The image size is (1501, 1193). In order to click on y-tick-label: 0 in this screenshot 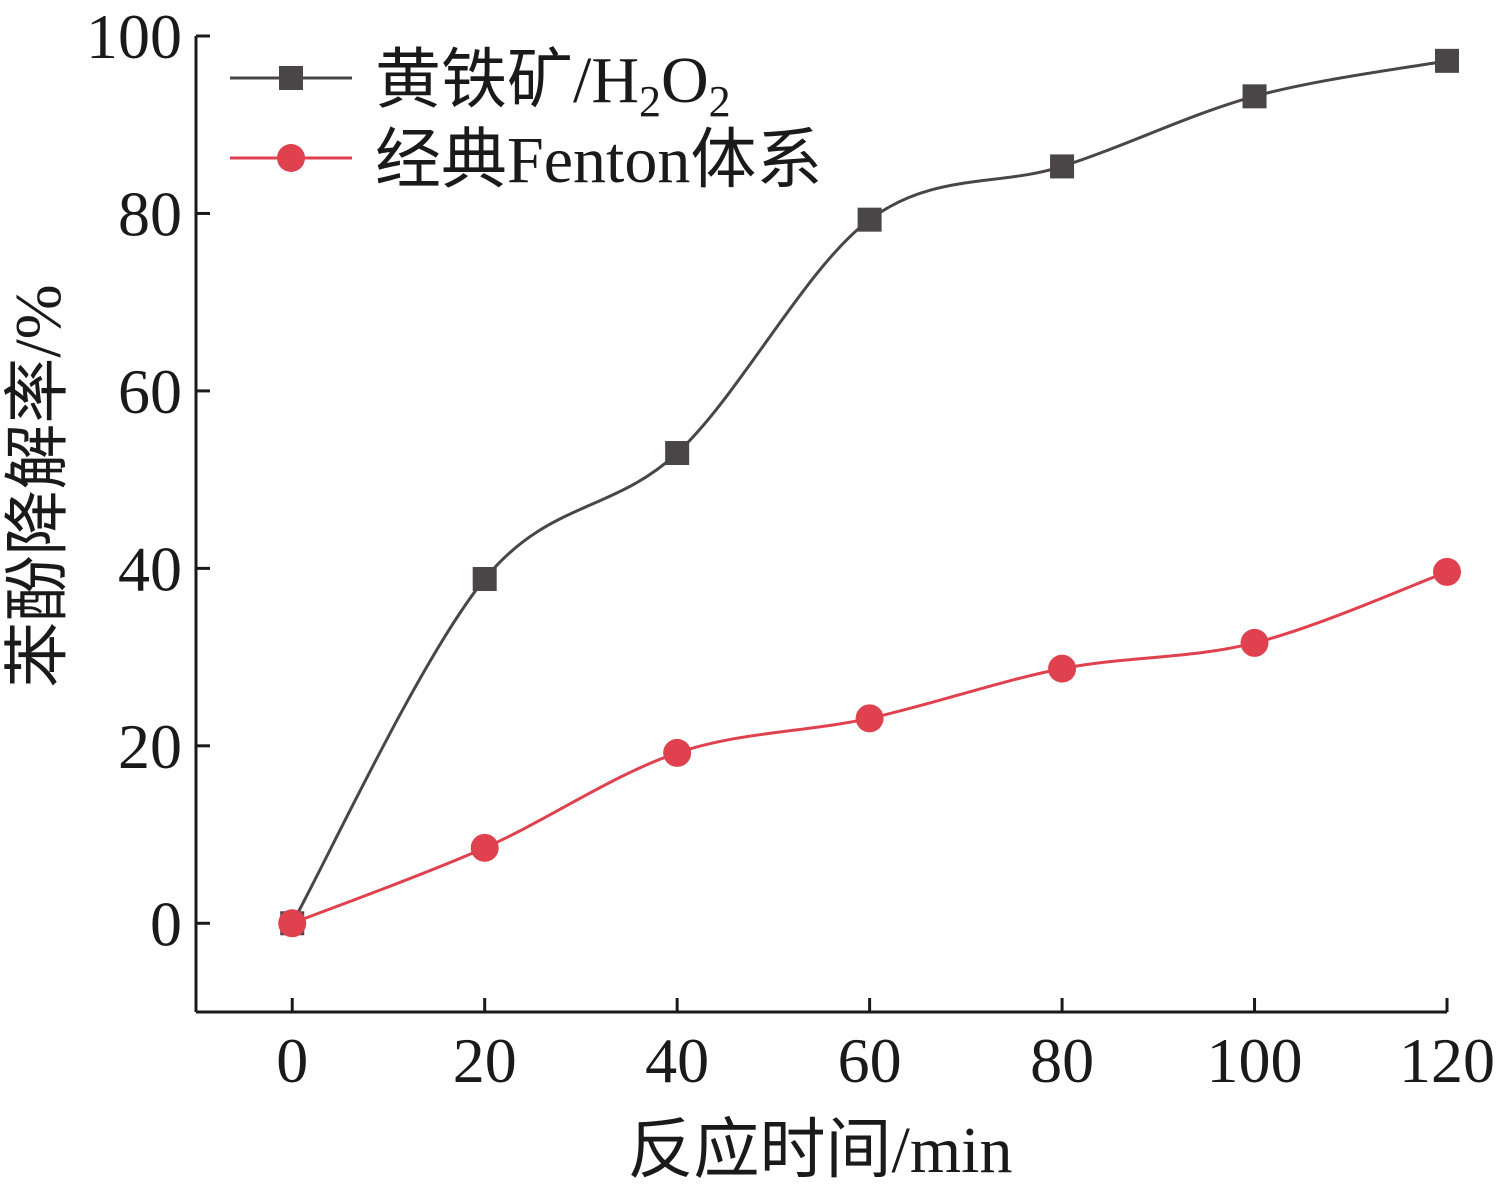, I will do `click(166, 923)`.